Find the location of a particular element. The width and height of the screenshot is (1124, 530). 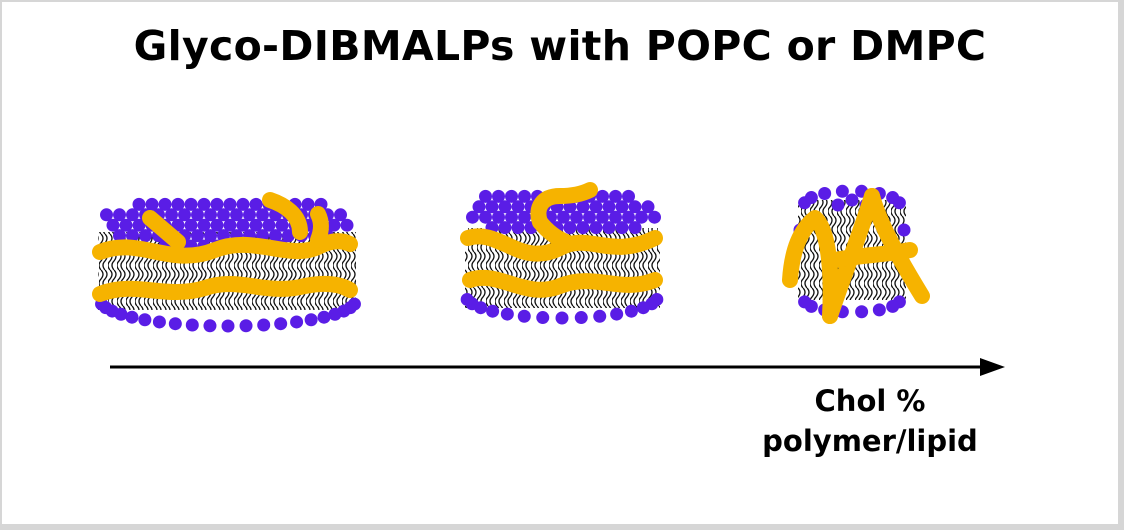

figure-title: Glyco-DIBMALPs with POPC or DMPC is located at coordinates (560, 46).